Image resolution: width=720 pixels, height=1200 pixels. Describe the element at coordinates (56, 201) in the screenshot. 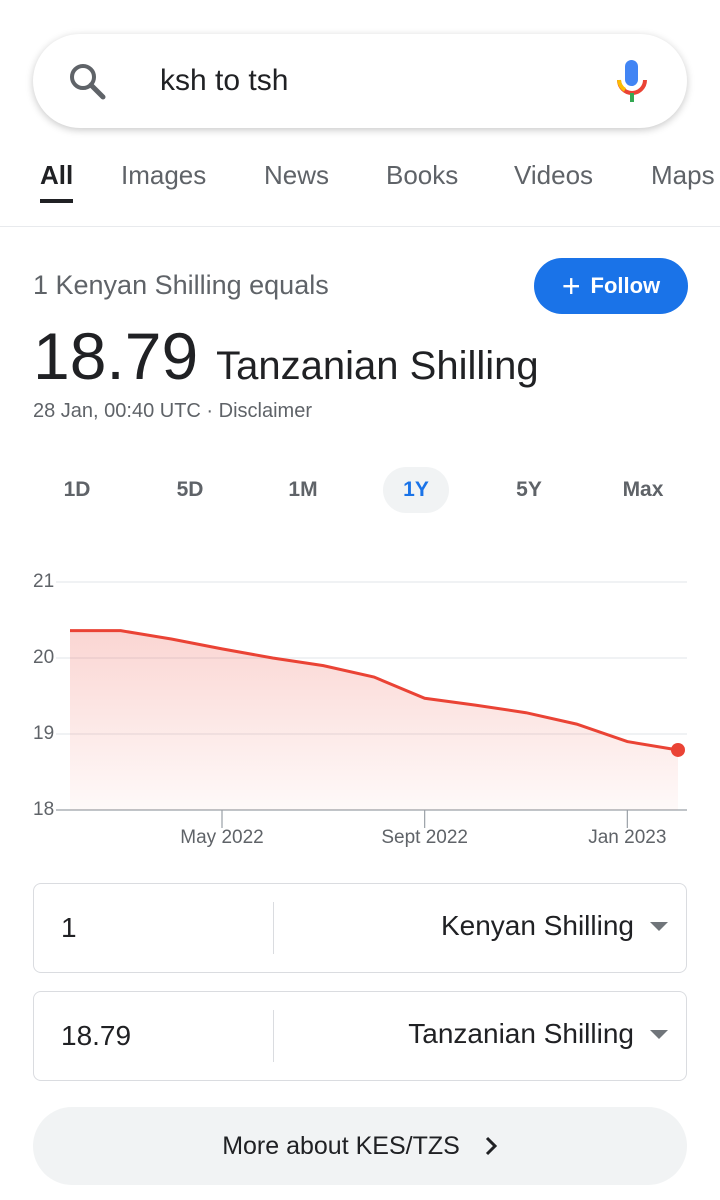

I see `tab-underline` at that location.